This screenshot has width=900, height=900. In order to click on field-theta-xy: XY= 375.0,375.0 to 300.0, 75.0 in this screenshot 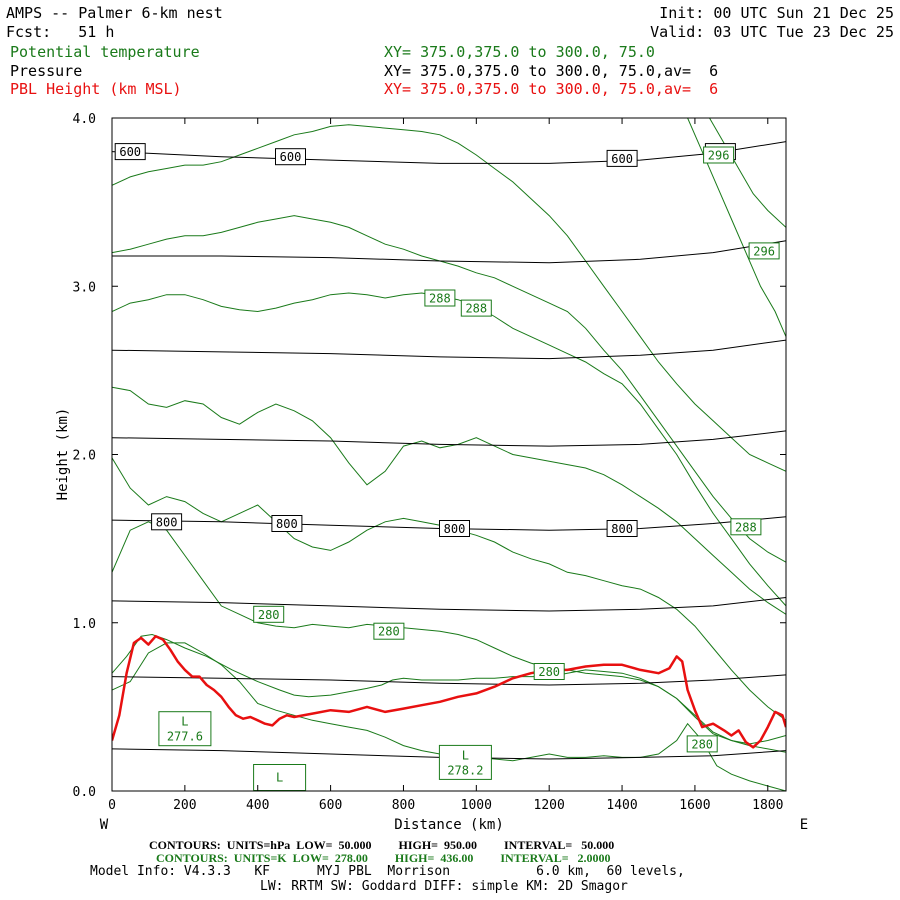, I will do `click(519, 52)`.